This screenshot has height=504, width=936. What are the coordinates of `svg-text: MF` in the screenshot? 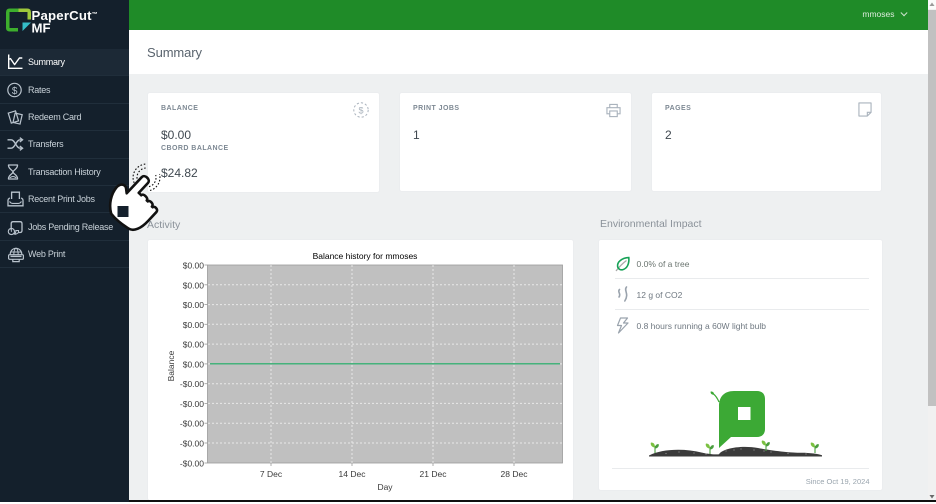 It's located at (41, 28).